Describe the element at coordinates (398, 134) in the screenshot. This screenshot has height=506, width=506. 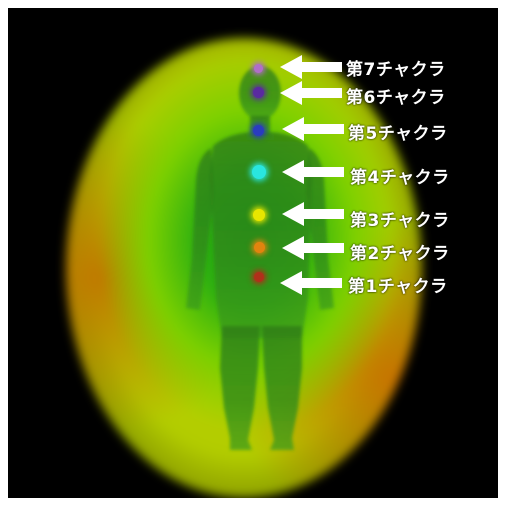
I see `chakra-5-label: 第5チャクラ` at that location.